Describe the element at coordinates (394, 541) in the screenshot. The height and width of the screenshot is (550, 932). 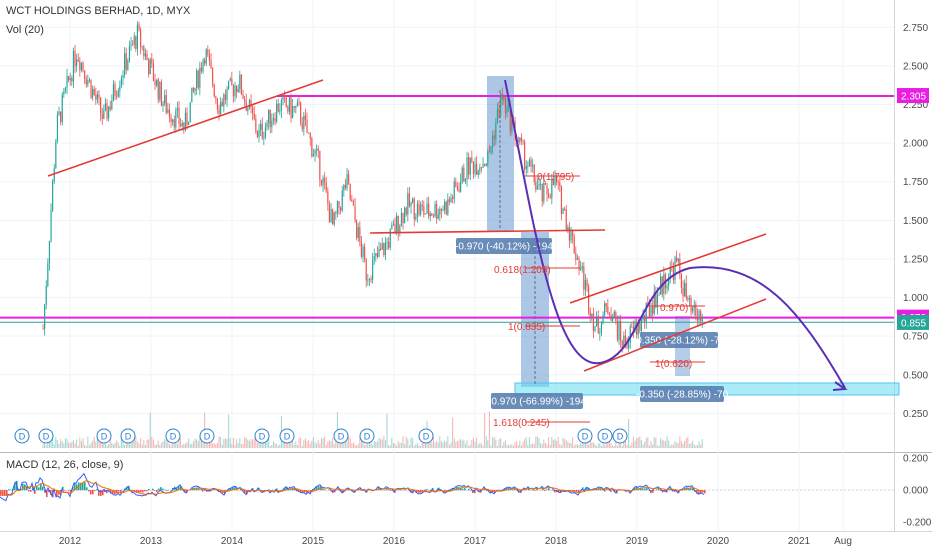
I see `x-tick-label: 2016` at that location.